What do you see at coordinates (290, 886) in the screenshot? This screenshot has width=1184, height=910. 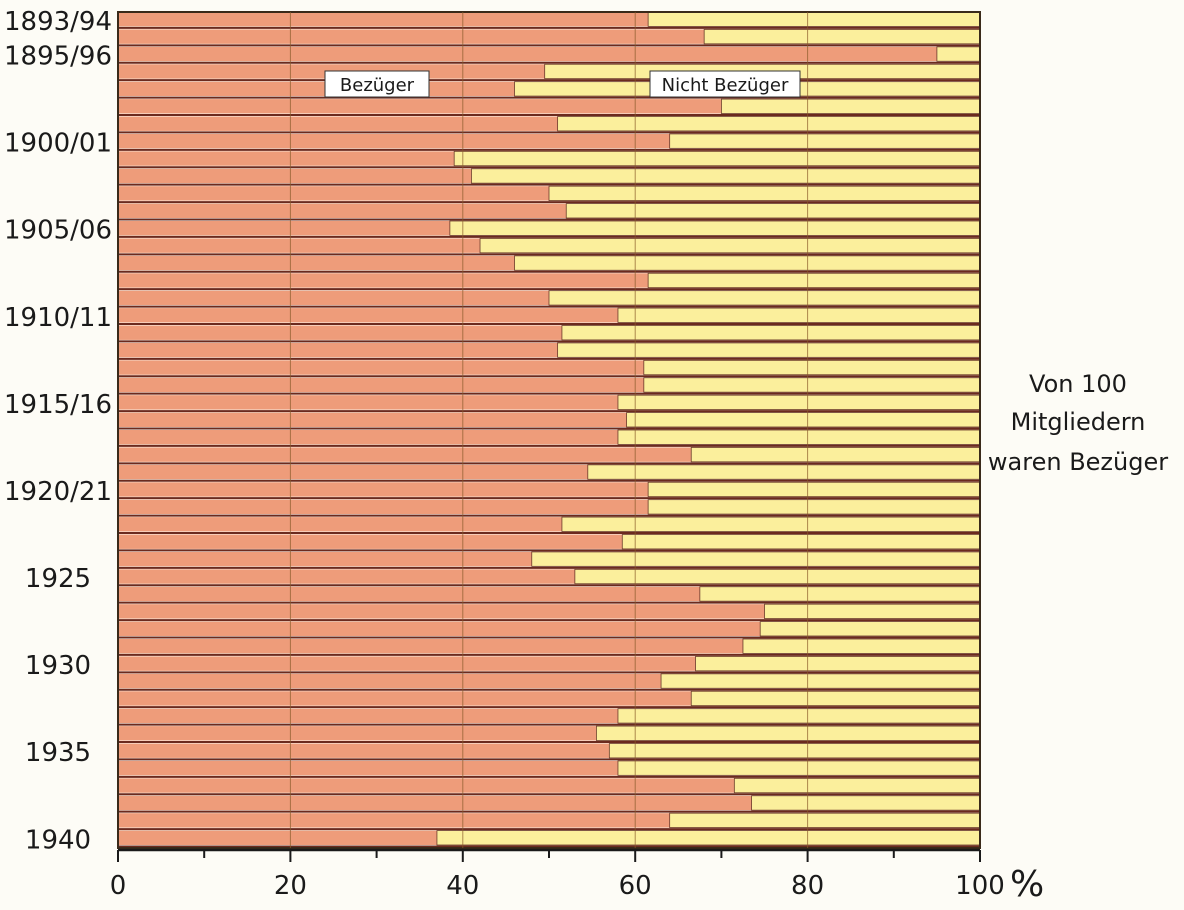 I see `x-tick-label-20: 20` at bounding box center [290, 886].